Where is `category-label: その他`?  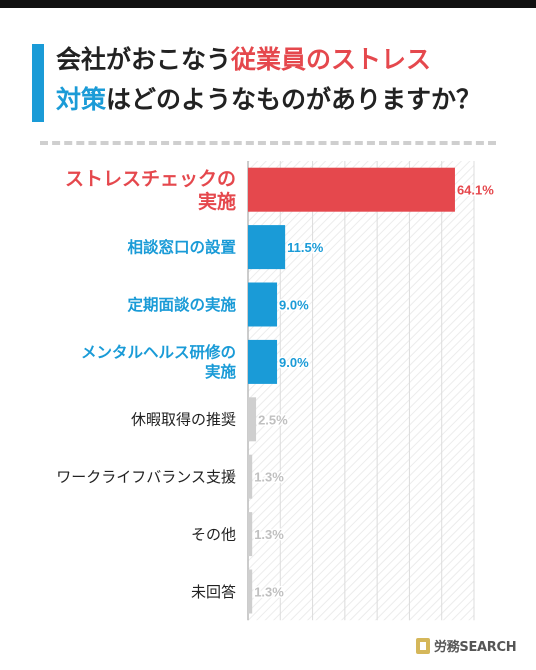
category-label: その他 is located at coordinates (213, 535).